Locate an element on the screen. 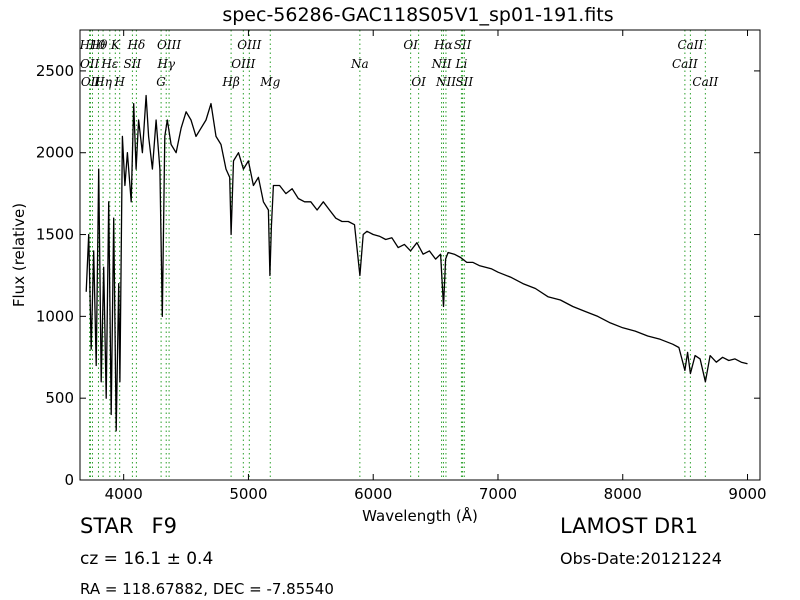 The width and height of the screenshot is (800, 600). y-tick-label: 2500 is located at coordinates (55, 71).